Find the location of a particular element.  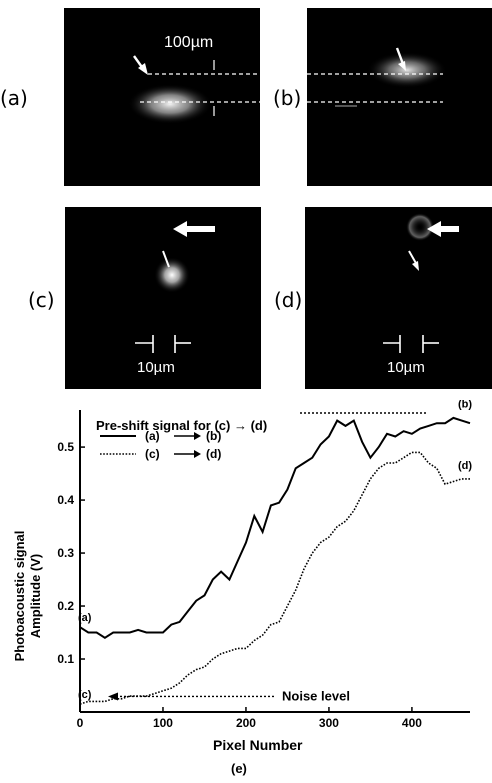

image-panel-b is located at coordinates (399, 97).